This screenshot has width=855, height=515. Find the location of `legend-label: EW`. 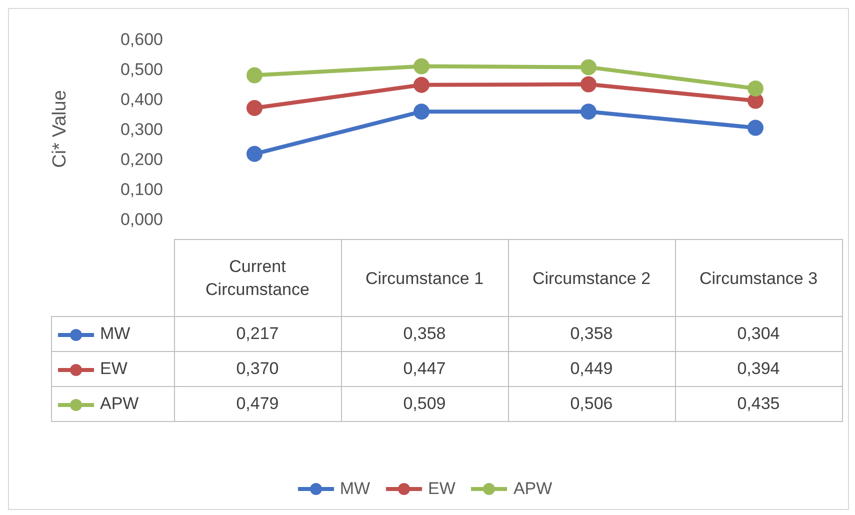

legend-label: EW is located at coordinates (113, 369).